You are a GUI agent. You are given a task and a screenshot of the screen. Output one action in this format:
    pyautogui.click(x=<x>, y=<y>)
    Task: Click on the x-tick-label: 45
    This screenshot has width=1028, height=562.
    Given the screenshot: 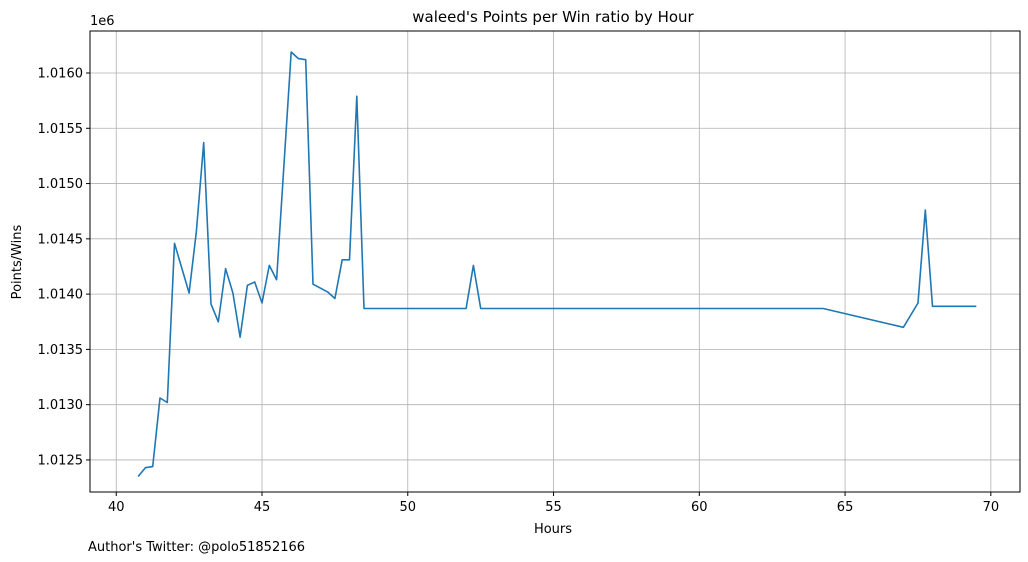 What is the action you would take?
    pyautogui.click(x=262, y=507)
    